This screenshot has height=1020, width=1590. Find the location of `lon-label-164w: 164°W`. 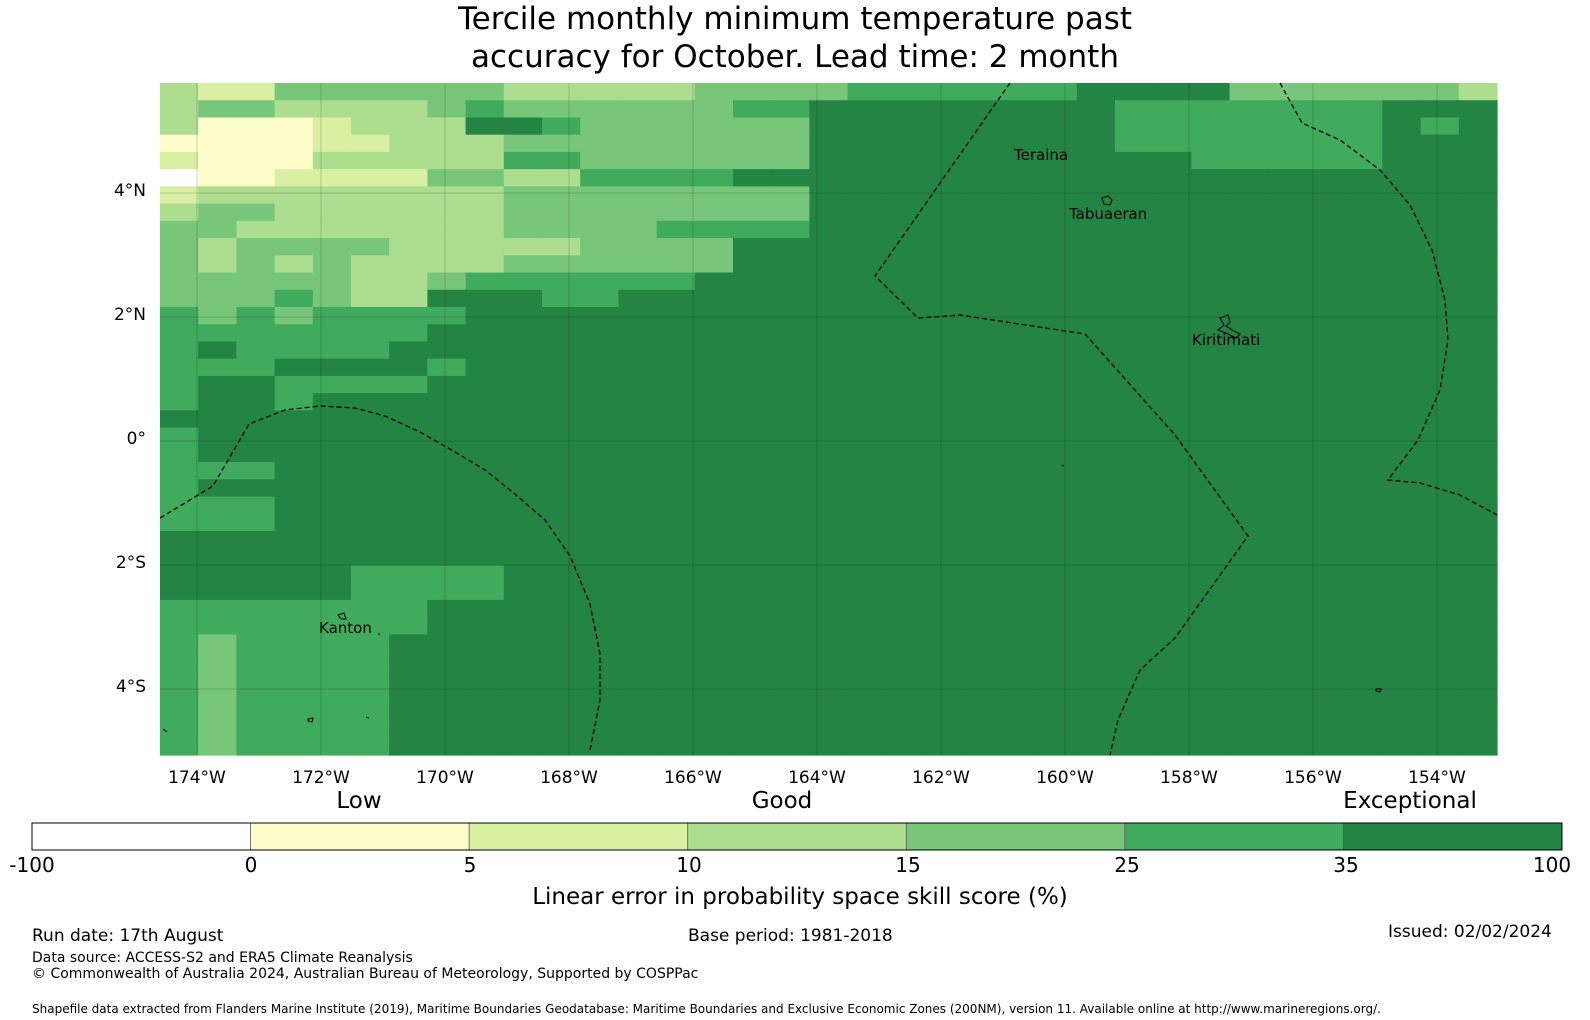

lon-label-164w: 164°W is located at coordinates (817, 778).